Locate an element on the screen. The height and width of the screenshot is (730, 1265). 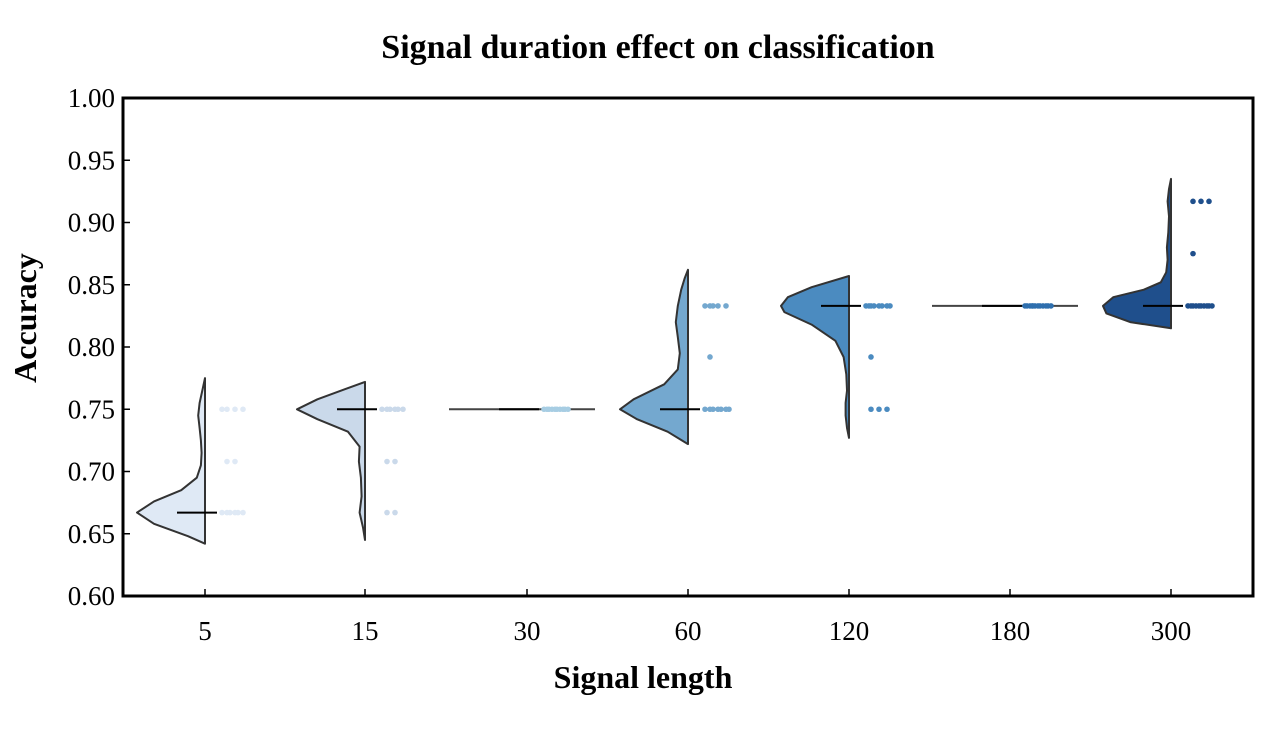
x-tick-label: 120 is located at coordinates (849, 631).